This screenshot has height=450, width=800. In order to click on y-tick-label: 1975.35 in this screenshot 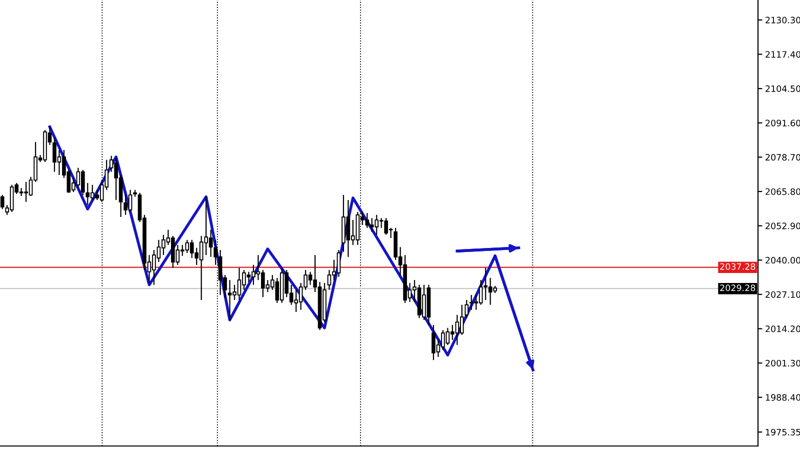, I will do `click(783, 432)`.